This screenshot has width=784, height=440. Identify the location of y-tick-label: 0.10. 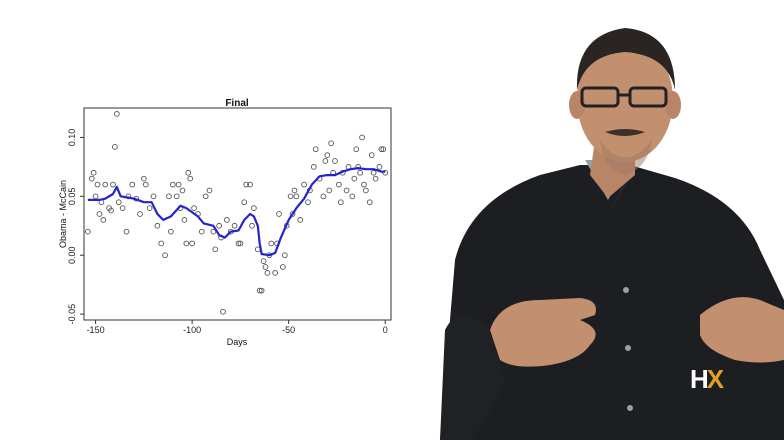
(72, 138).